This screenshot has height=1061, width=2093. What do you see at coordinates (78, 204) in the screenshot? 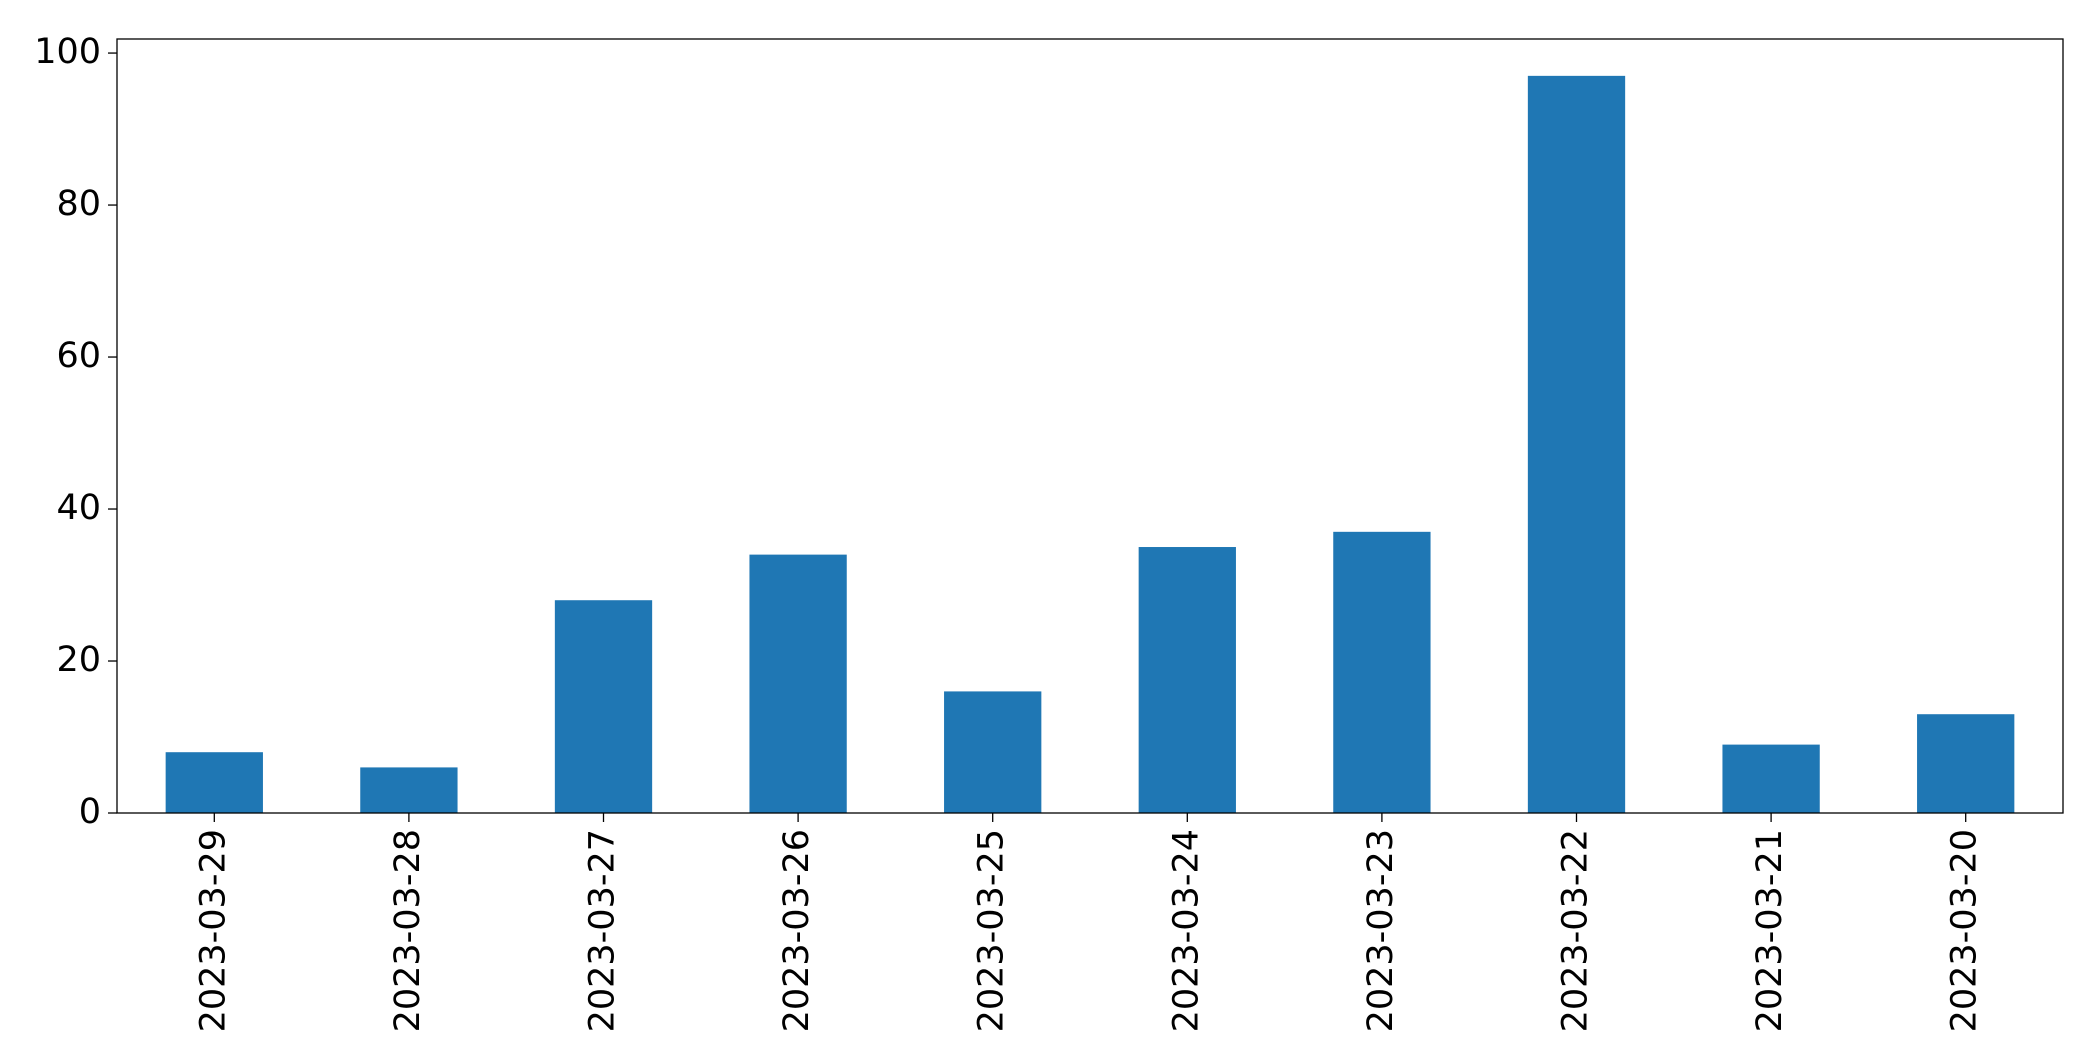
I see `y-tick-label: 80` at bounding box center [78, 204].